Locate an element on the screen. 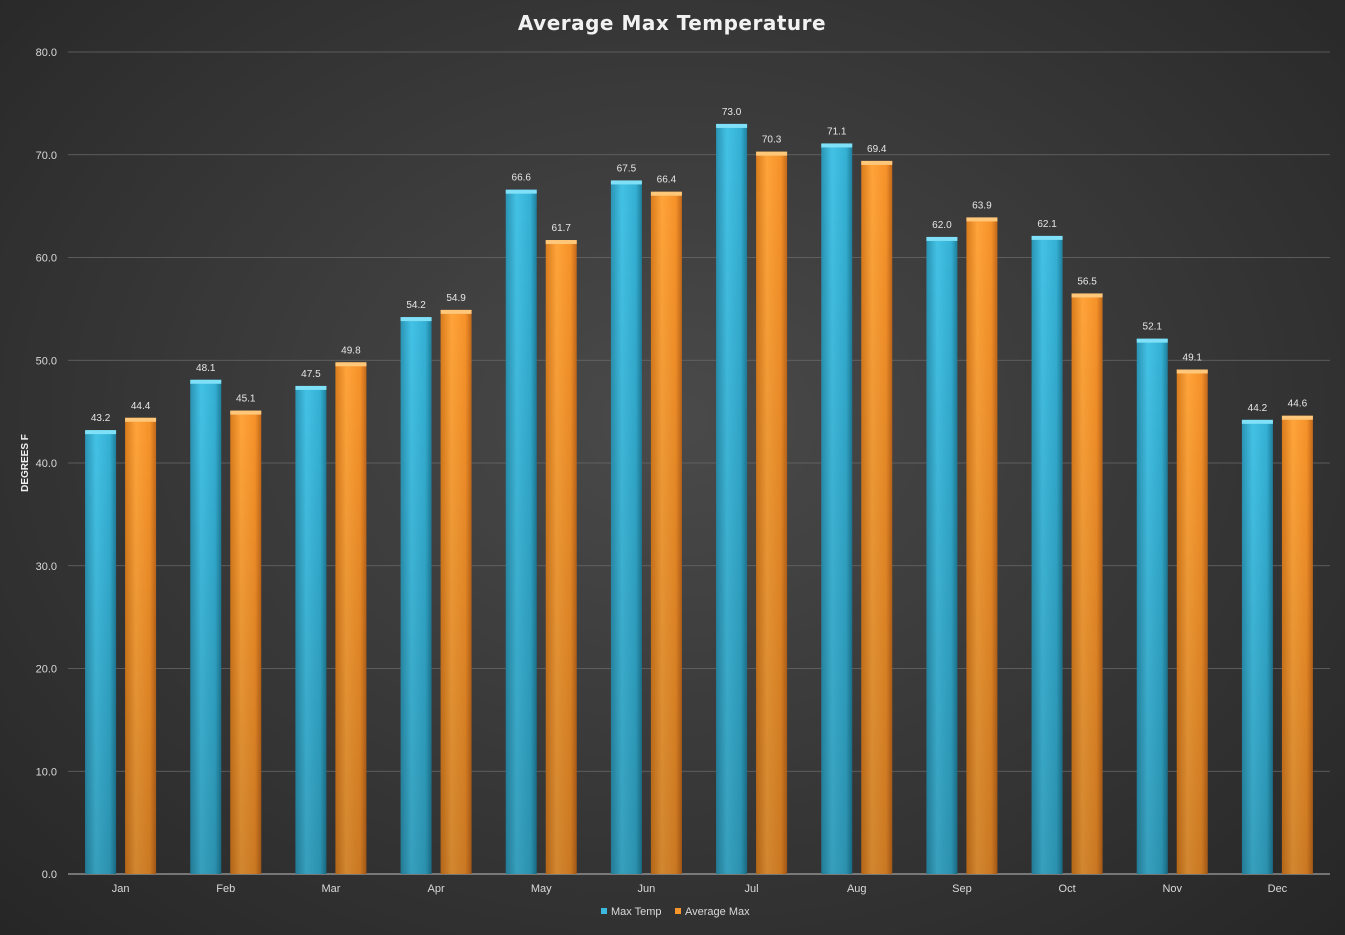 This screenshot has height=935, width=1345. x-tick-label: Sep is located at coordinates (962, 889).